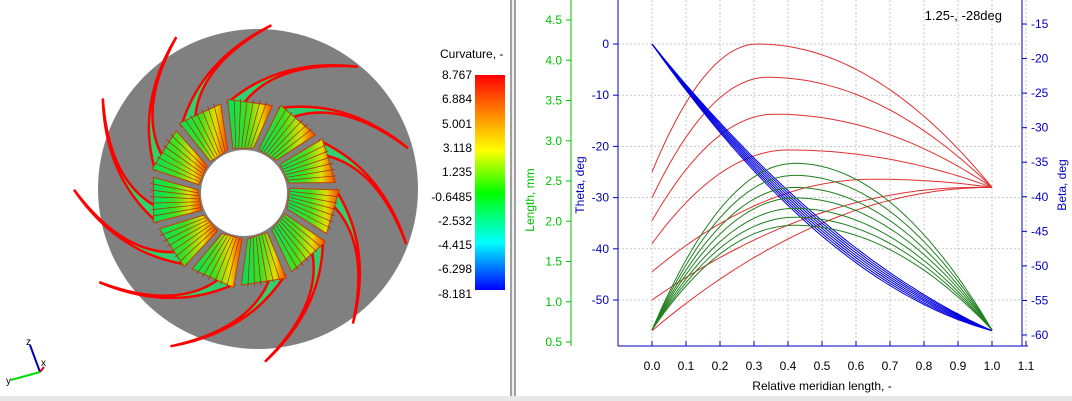 This screenshot has width=1072, height=401. Describe the element at coordinates (822, 366) in the screenshot. I see `x-tick-label: 0.5` at that location.